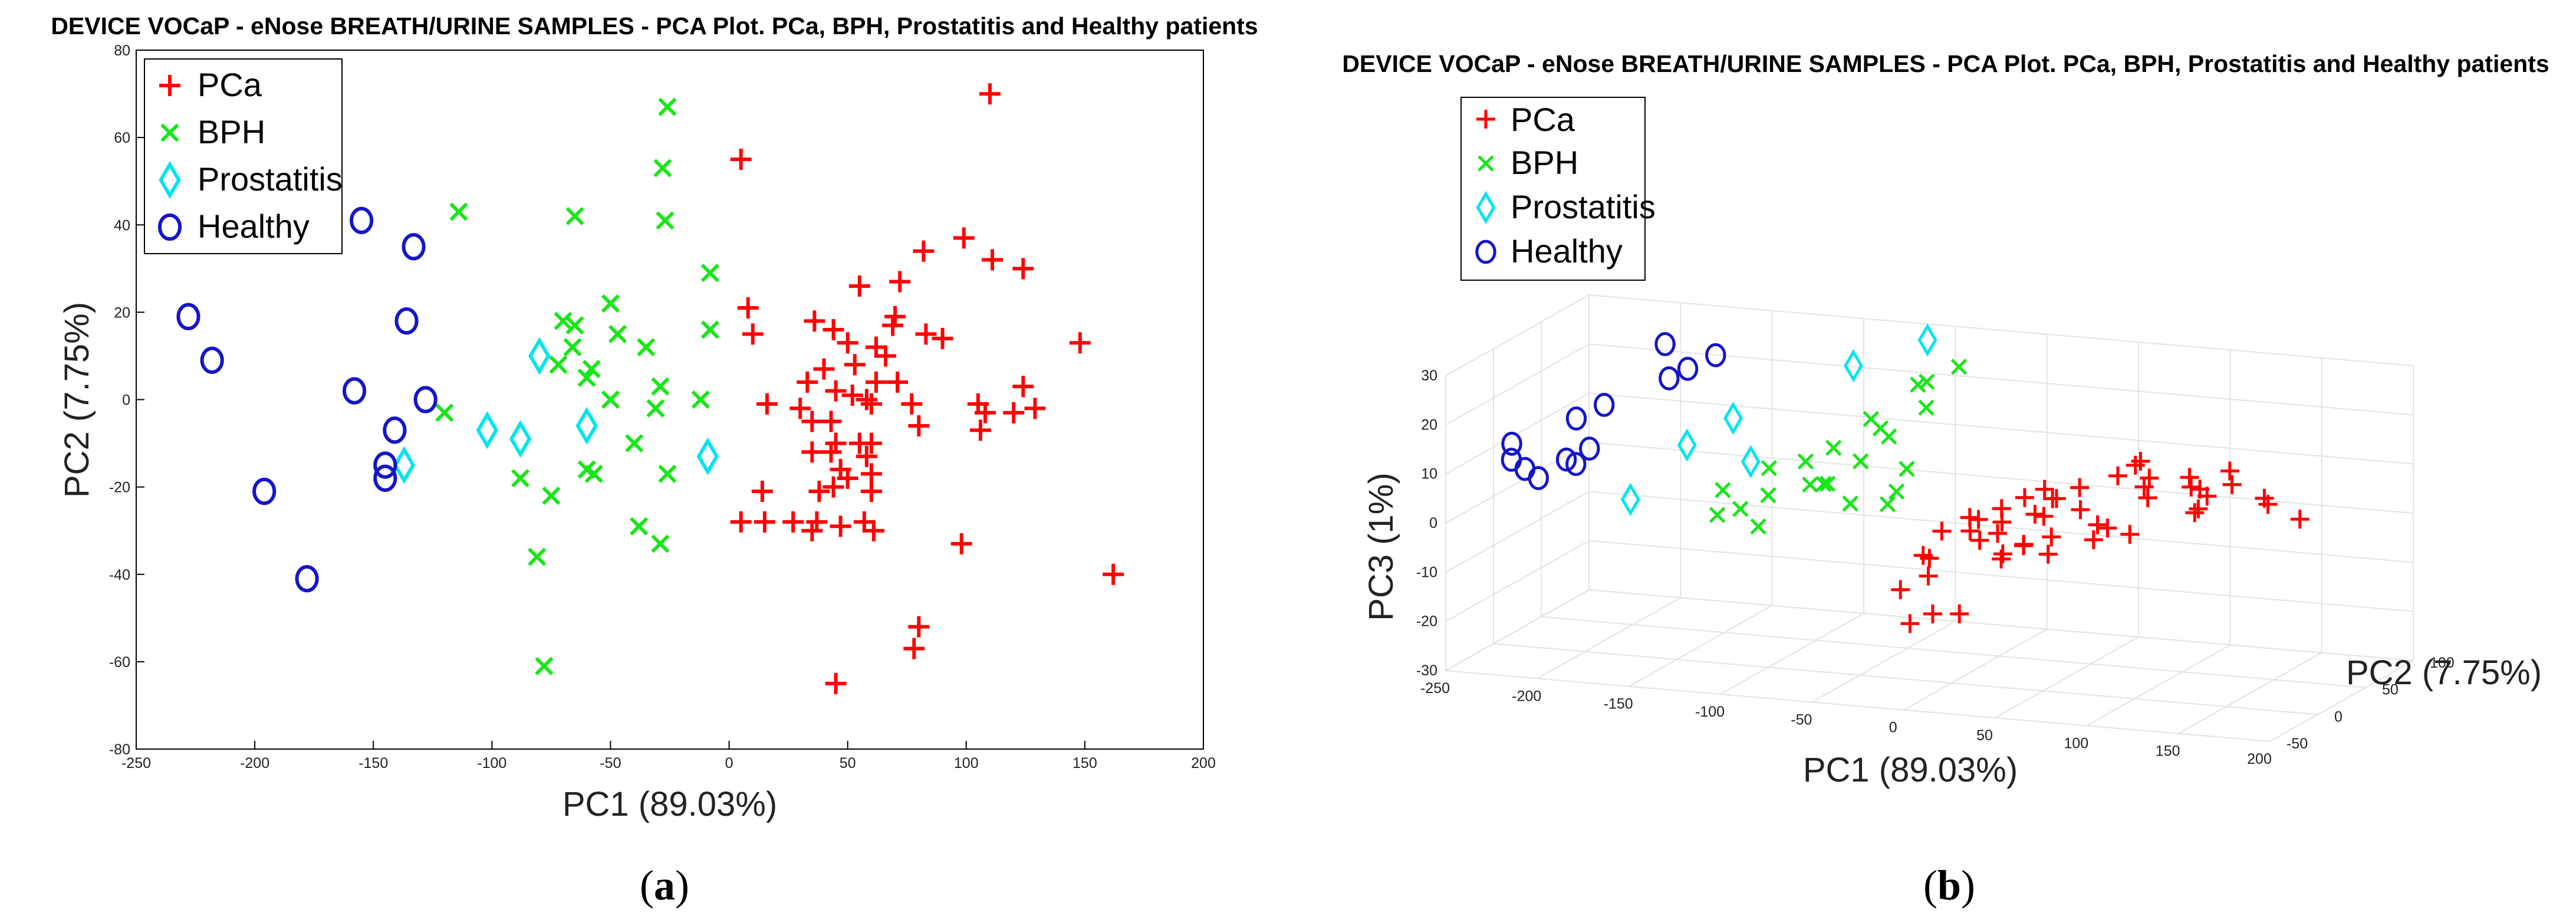 The height and width of the screenshot is (916, 2576). What do you see at coordinates (1619, 704) in the screenshot?
I see `panel-b-x-tick-label: -150` at bounding box center [1619, 704].